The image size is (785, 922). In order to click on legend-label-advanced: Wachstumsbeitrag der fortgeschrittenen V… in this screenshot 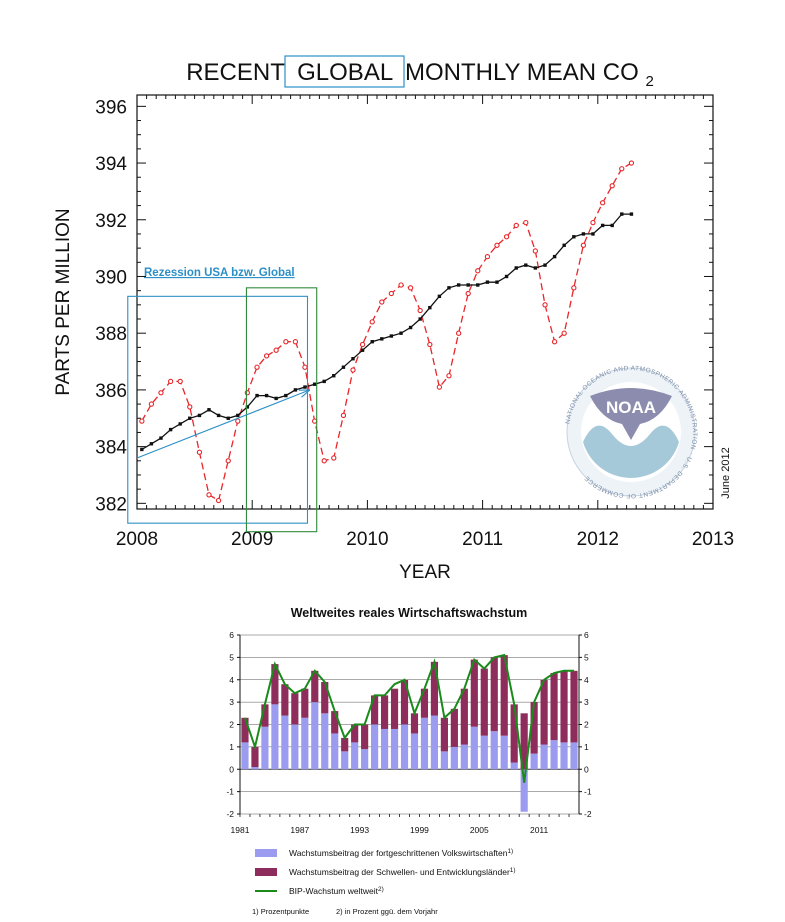, I will do `click(401, 853)`.